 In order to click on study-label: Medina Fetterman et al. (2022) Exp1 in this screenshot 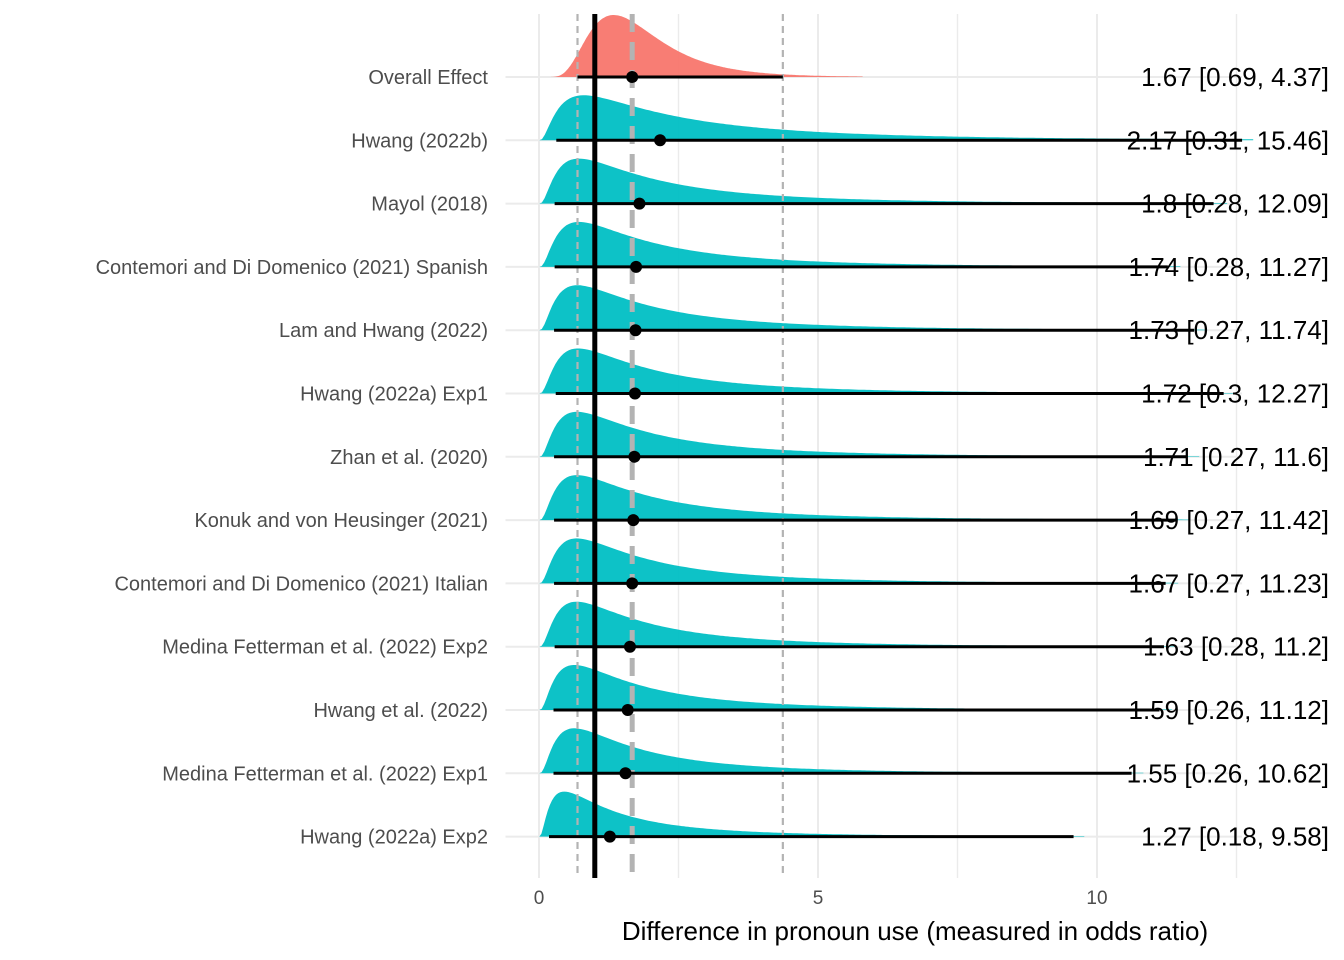, I will do `click(325, 774)`.